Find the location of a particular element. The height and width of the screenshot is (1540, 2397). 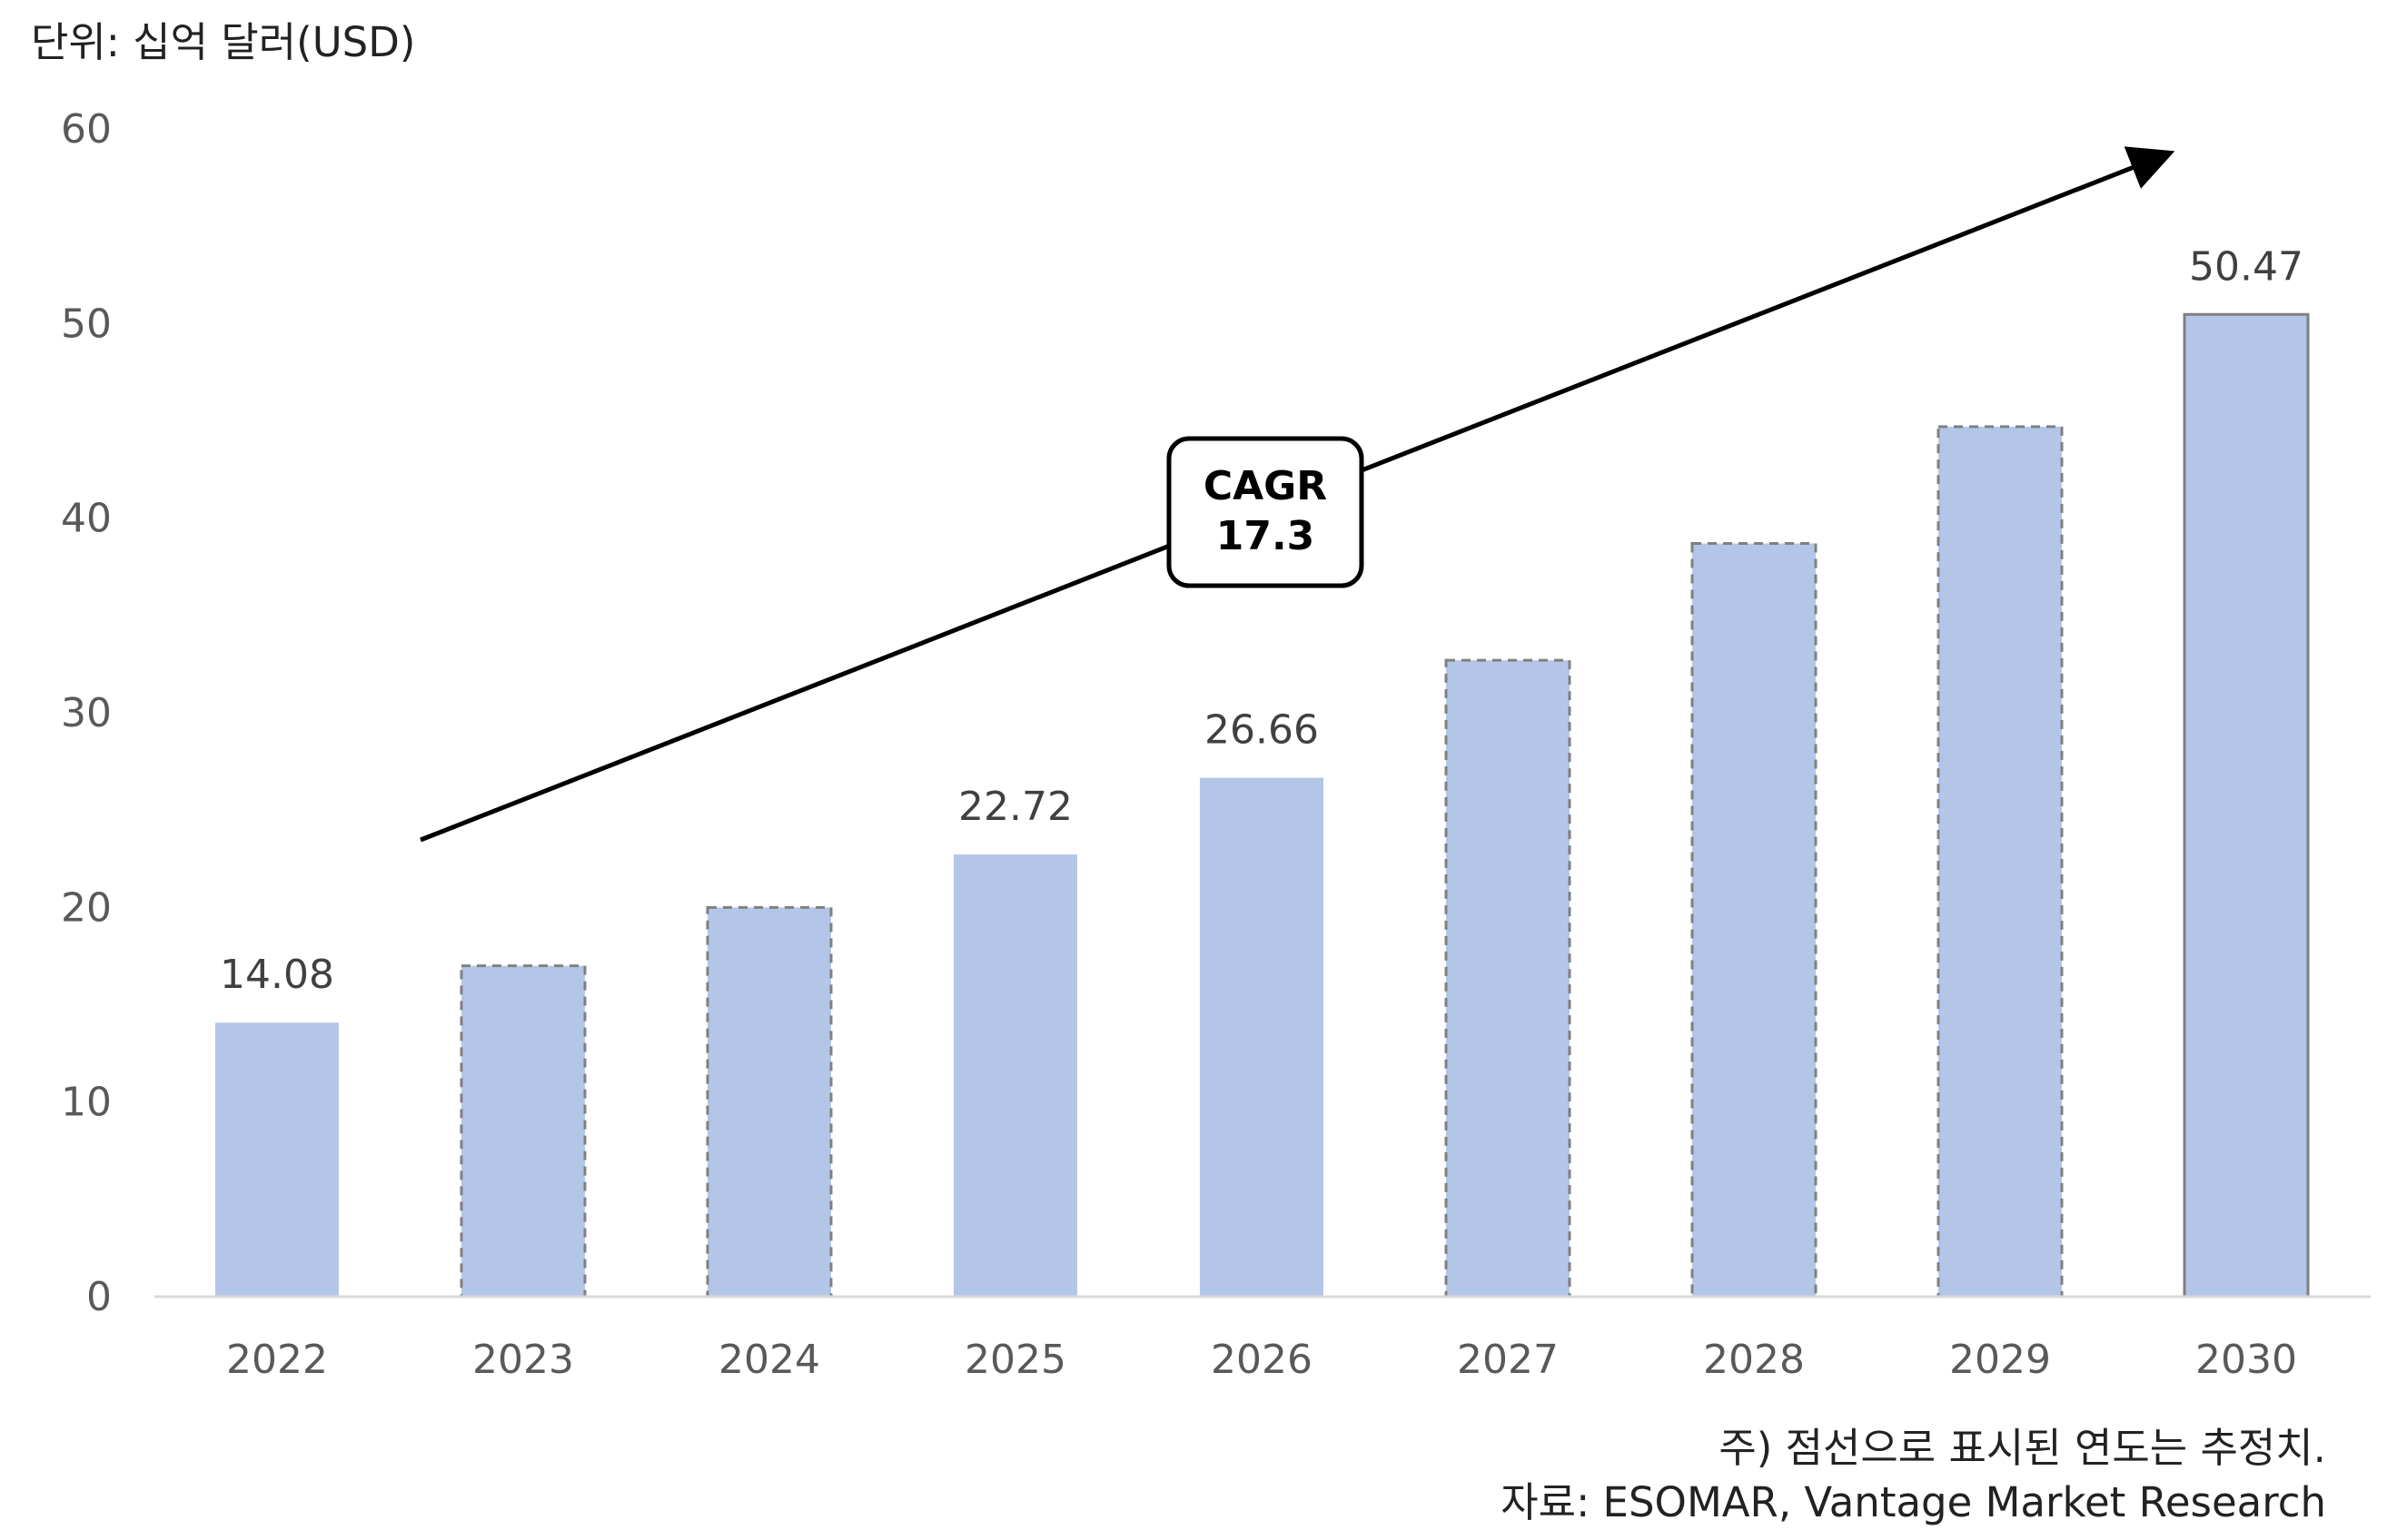

unit-label: 단위: 십억 달러(USD) is located at coordinates (223, 42).